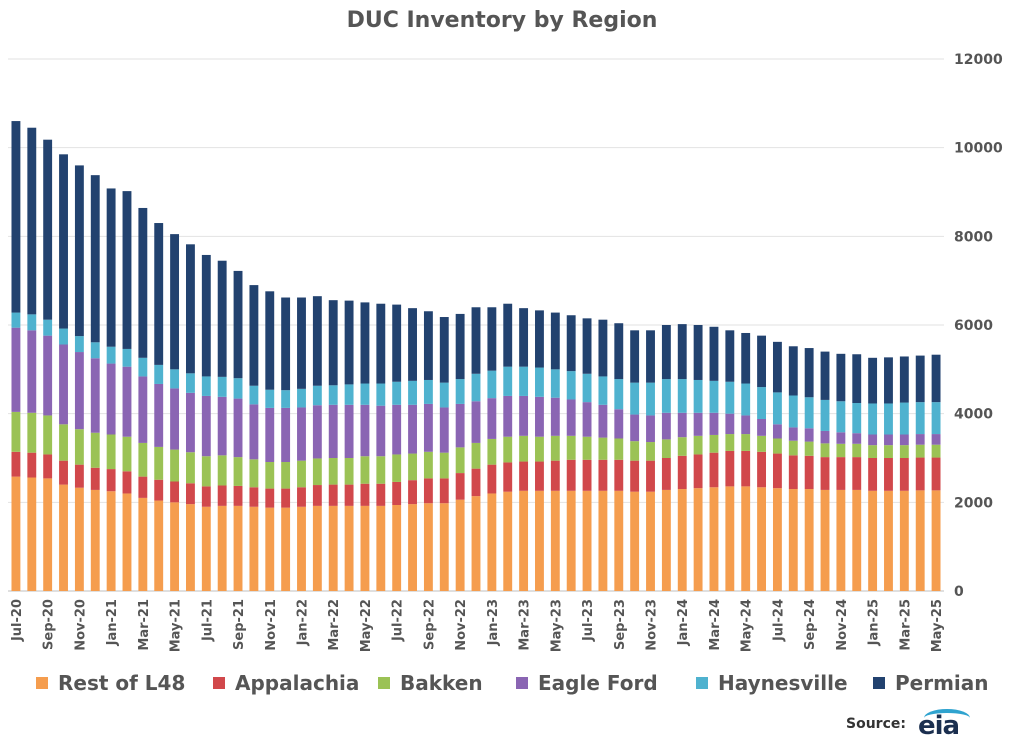 The image size is (1024, 748). Describe the element at coordinates (525, 625) in the screenshot. I see `x-tick-label: Mar-23` at that location.